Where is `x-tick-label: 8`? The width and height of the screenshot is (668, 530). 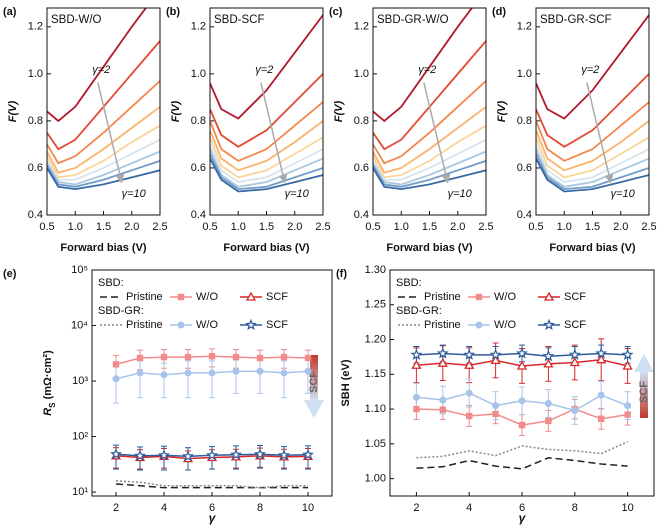
x-tick-label: 8 is located at coordinates (575, 508).